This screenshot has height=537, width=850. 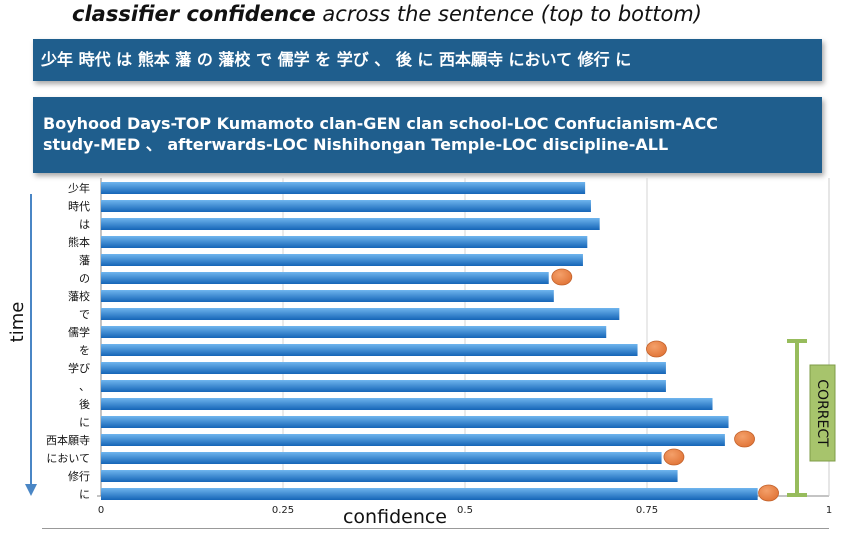 What do you see at coordinates (79, 206) in the screenshot?
I see `category-label-1: 時代` at bounding box center [79, 206].